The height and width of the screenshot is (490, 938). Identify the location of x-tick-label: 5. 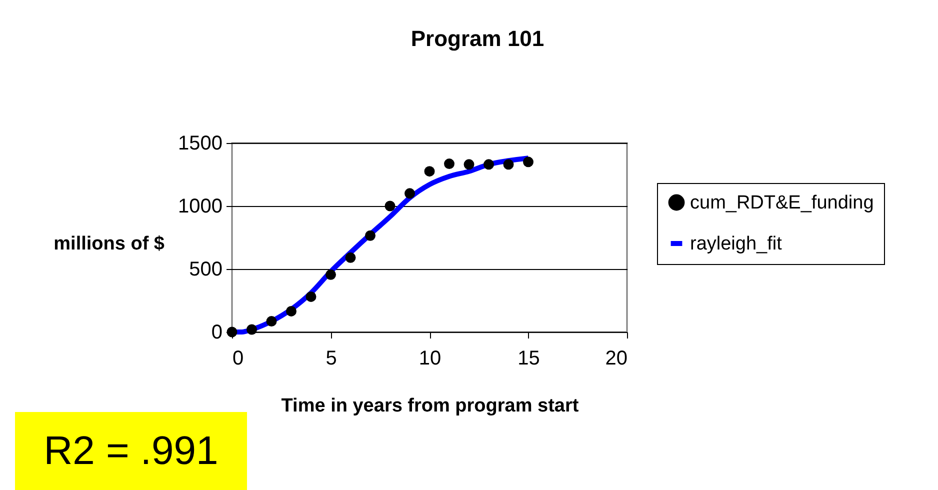
(331, 359).